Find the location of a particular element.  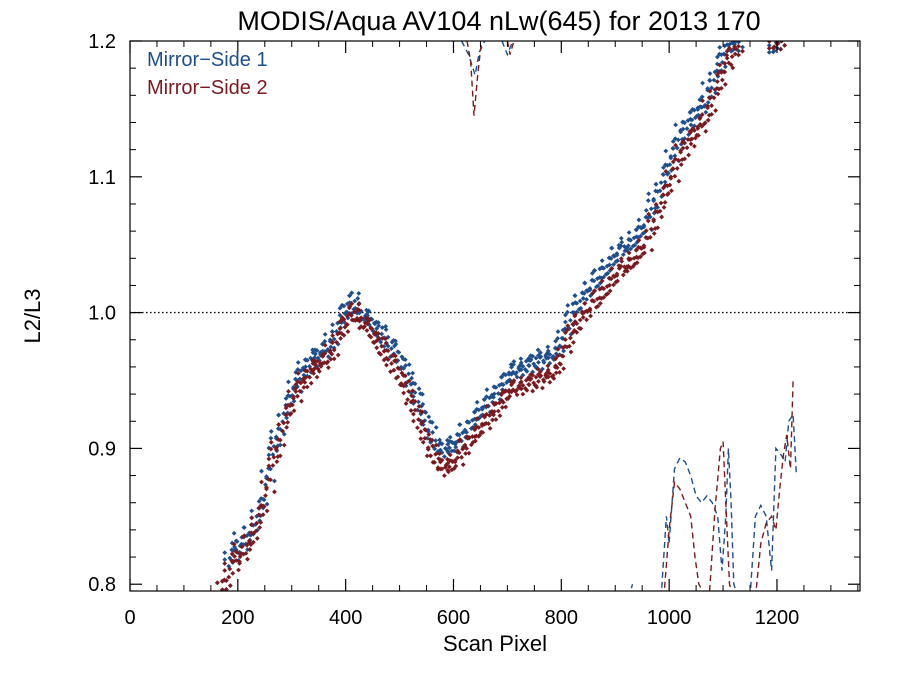

y-tick-label: 1.1 is located at coordinates (102, 178).